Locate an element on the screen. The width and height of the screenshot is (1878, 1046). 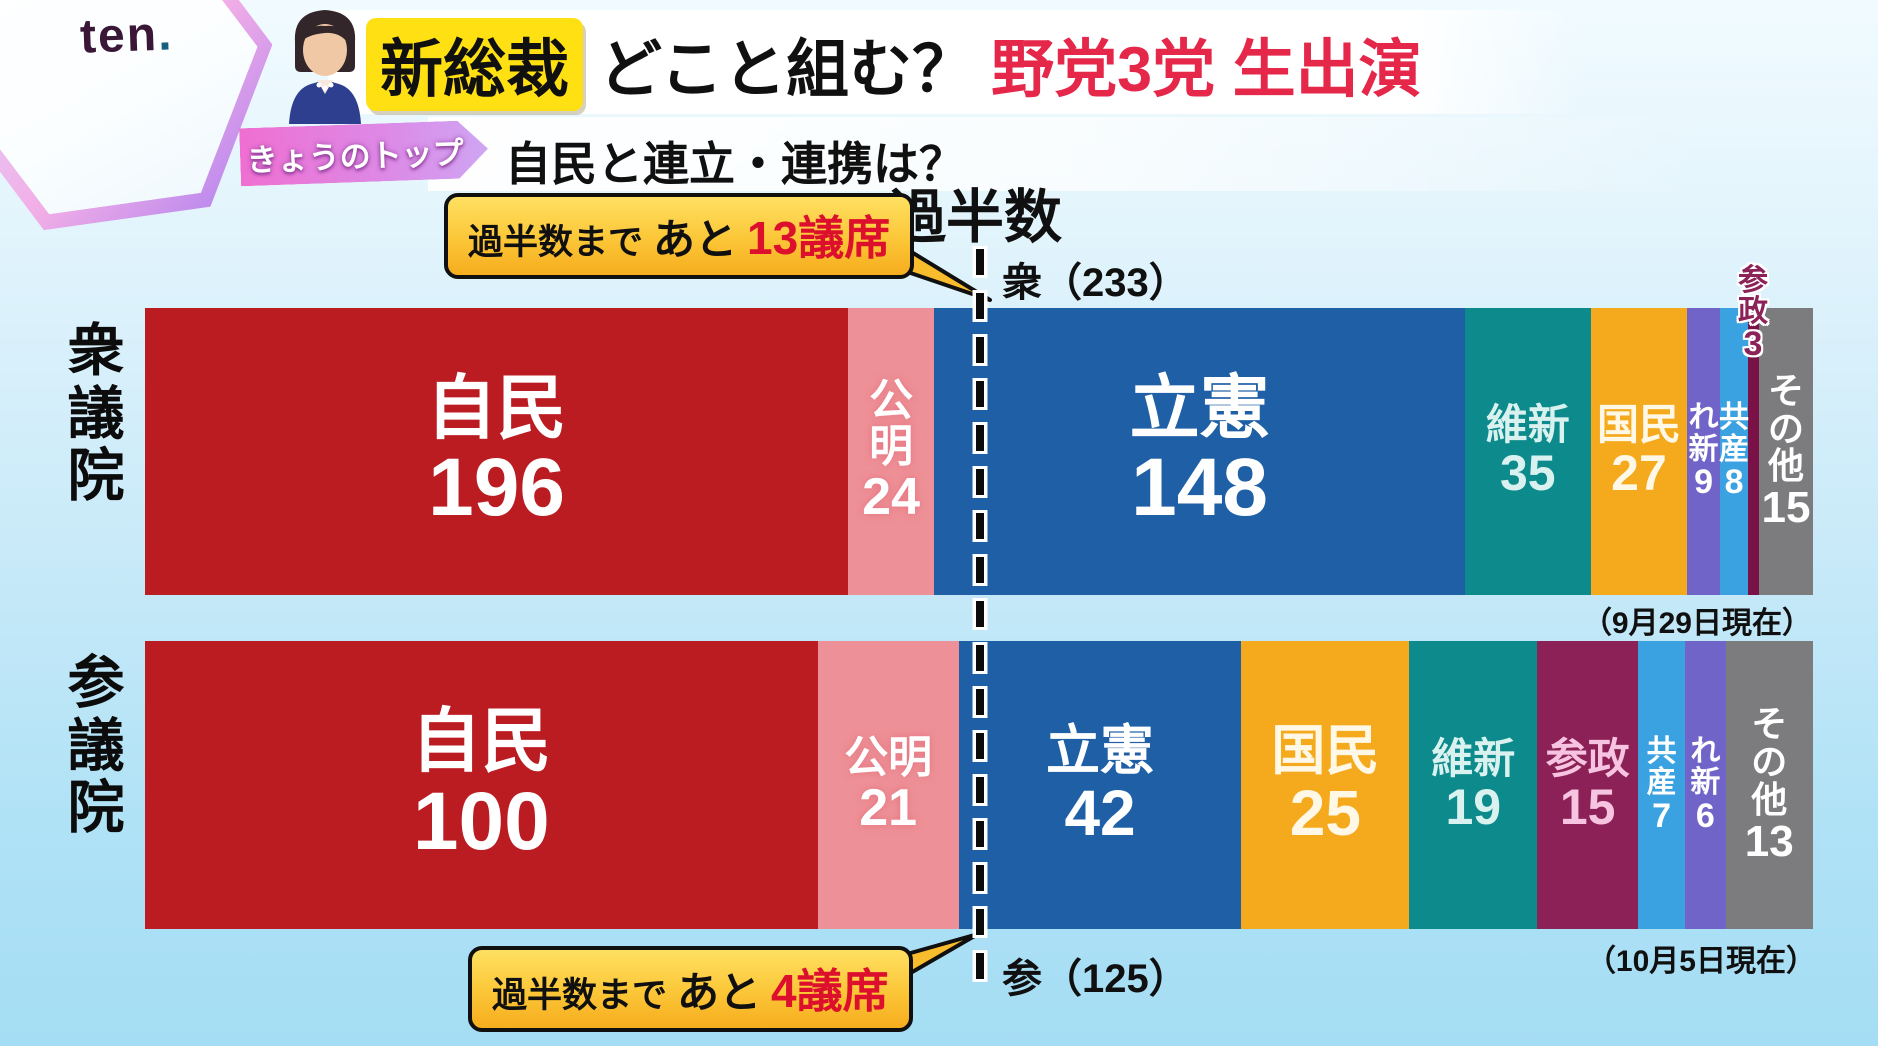
headline: 新総裁 どこと組む？ 野党3党 生出演 is located at coordinates (894, 64).